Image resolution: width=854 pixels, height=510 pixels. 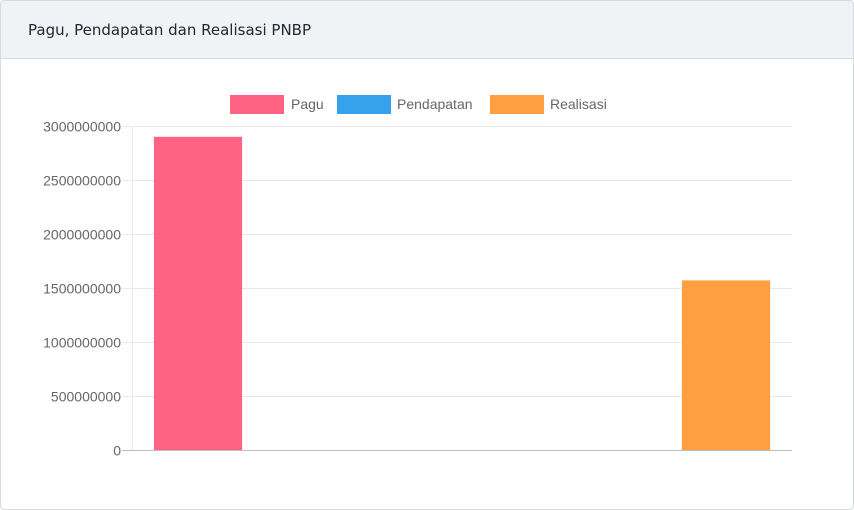 I want to click on bar-realisasi, so click(x=726, y=365).